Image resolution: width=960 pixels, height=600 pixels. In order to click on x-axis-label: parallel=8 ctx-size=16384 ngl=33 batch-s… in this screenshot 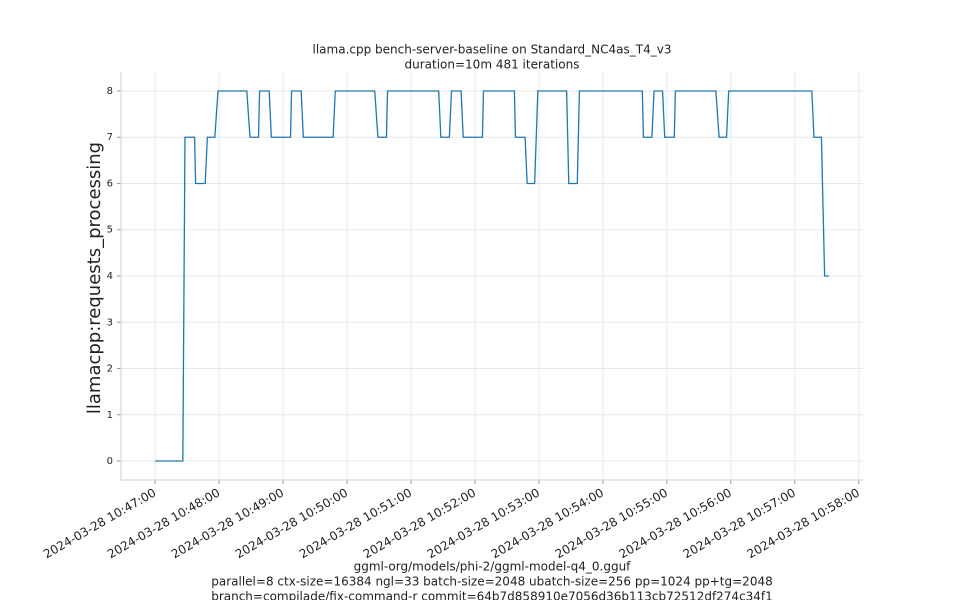, I will do `click(491, 582)`.